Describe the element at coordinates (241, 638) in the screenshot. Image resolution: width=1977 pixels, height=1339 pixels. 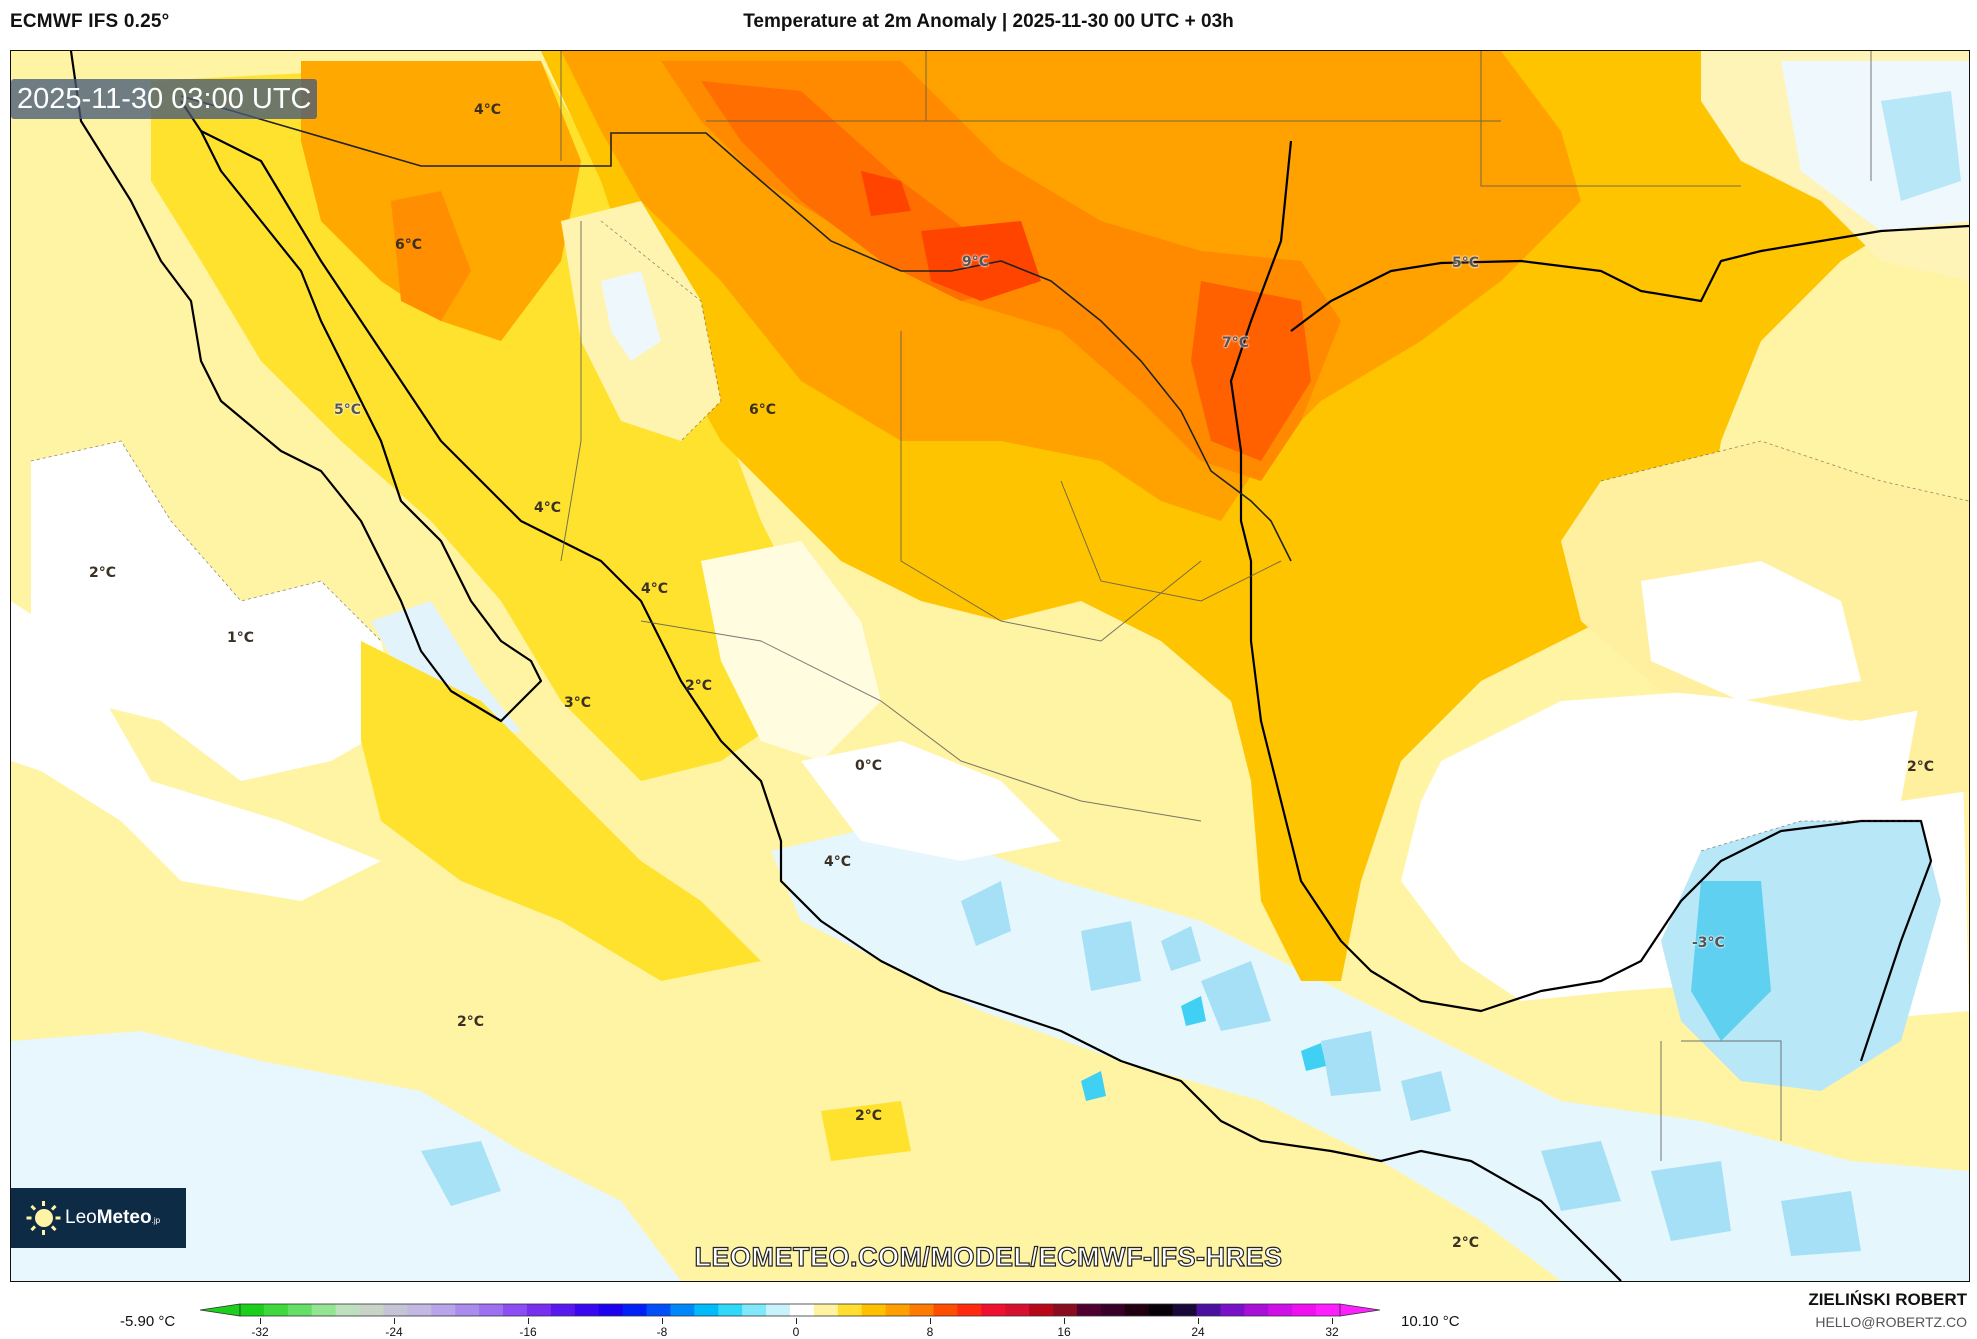
I see `contour-label: 1°C` at that location.